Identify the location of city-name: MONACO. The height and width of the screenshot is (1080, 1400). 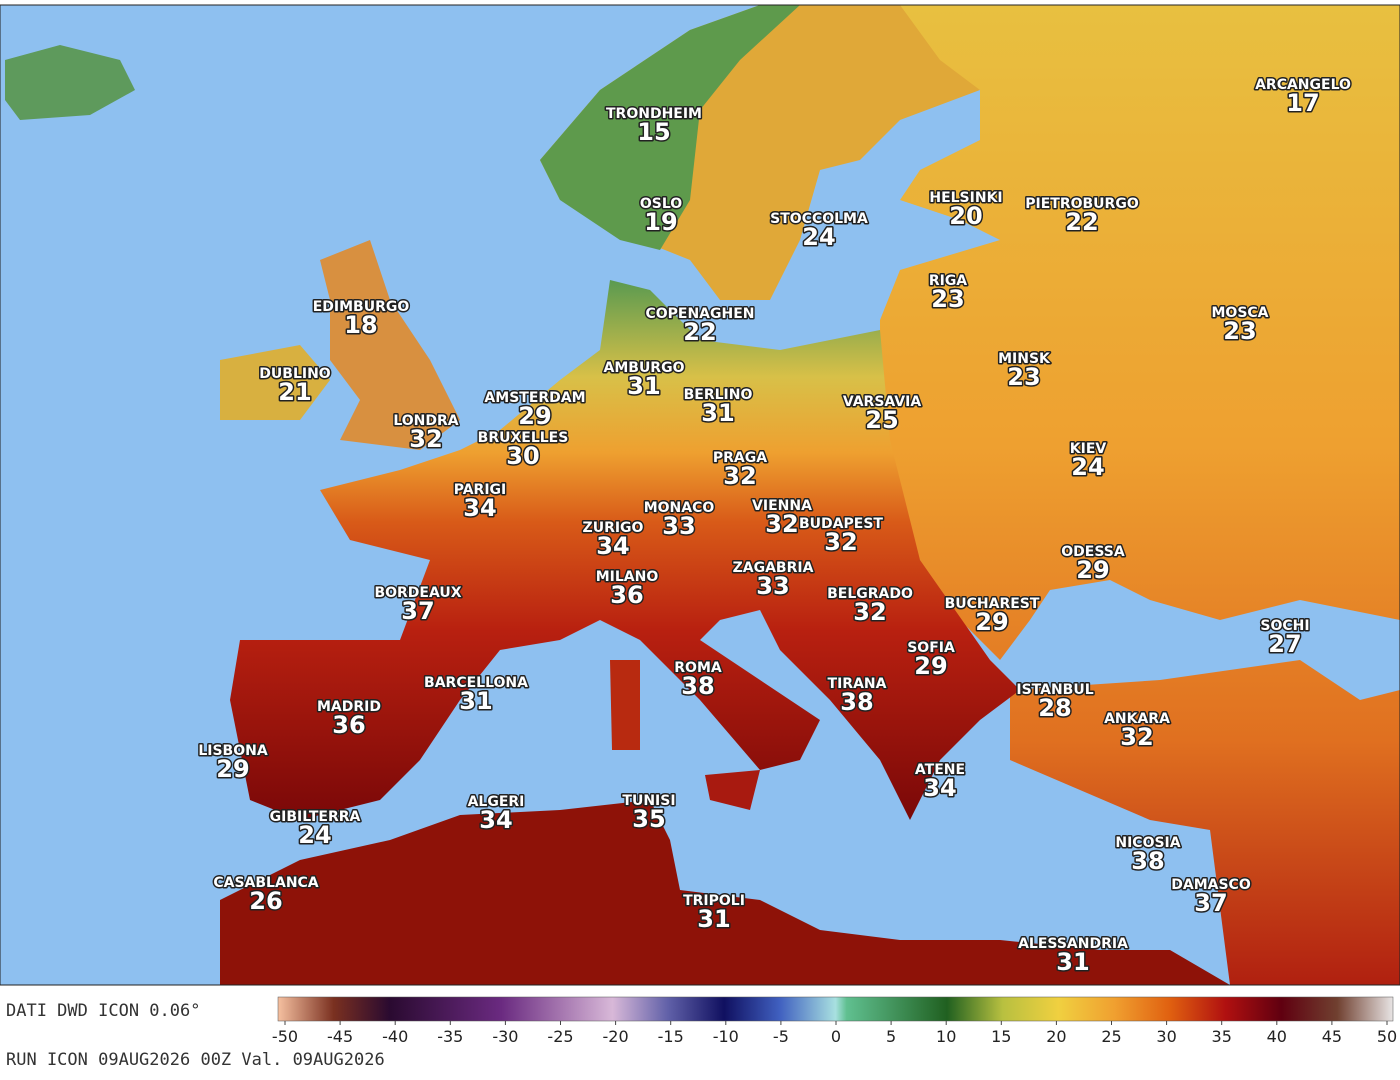
(679, 508).